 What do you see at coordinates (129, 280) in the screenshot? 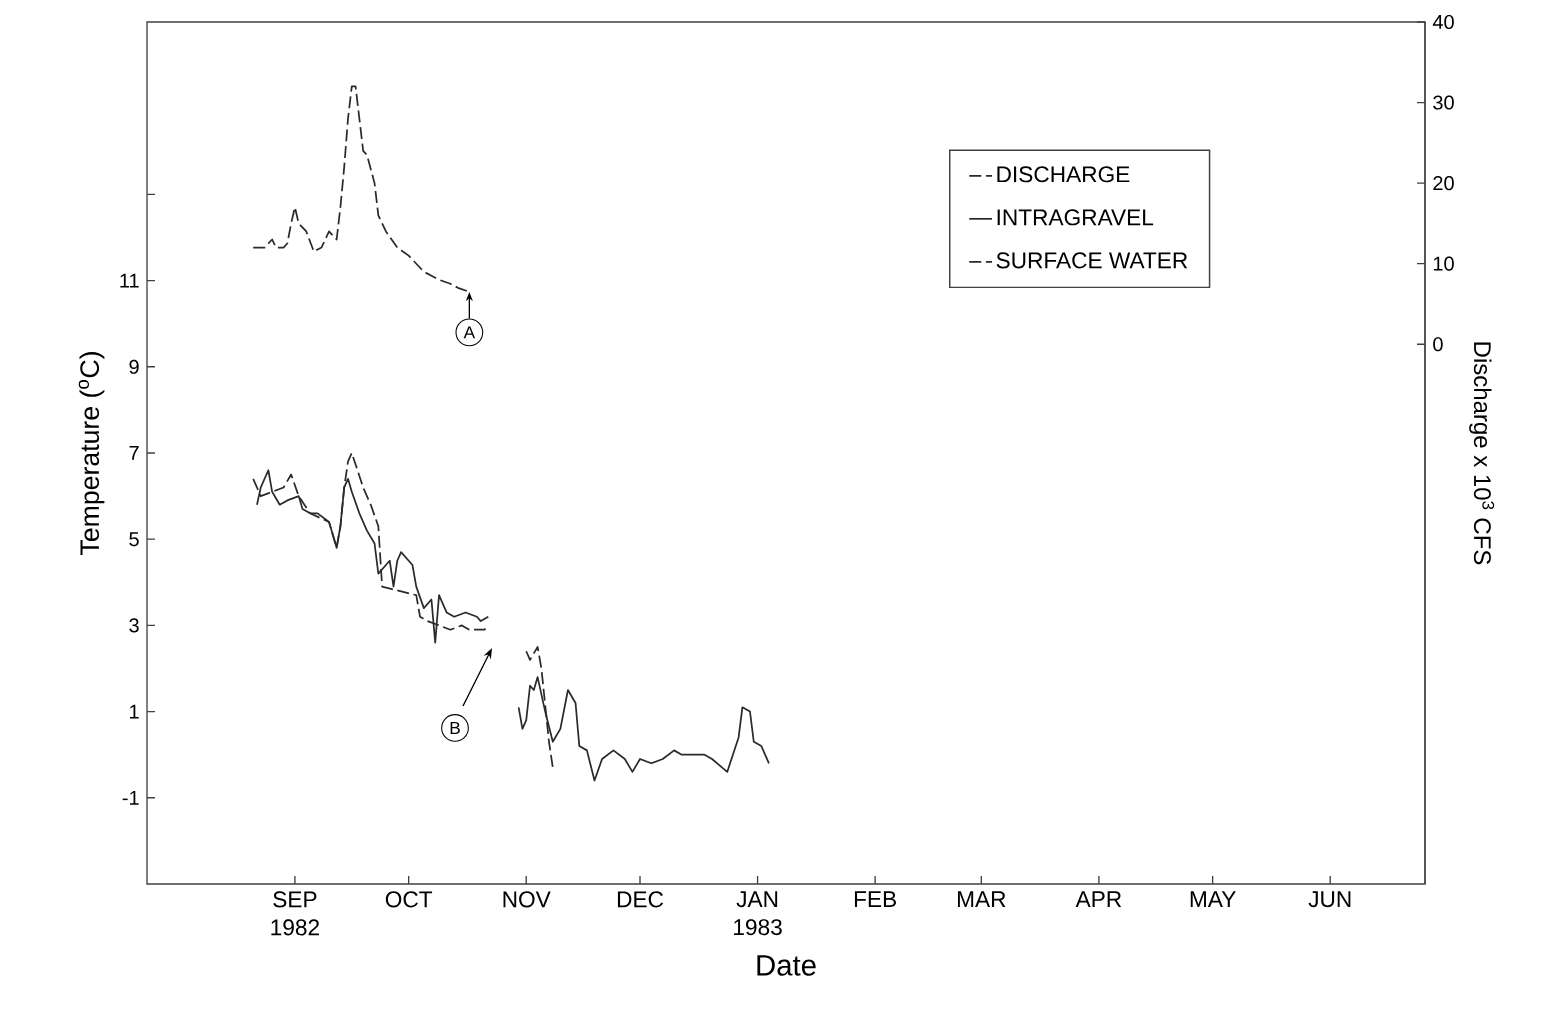
I see `y-tick-label: 11` at bounding box center [129, 280].